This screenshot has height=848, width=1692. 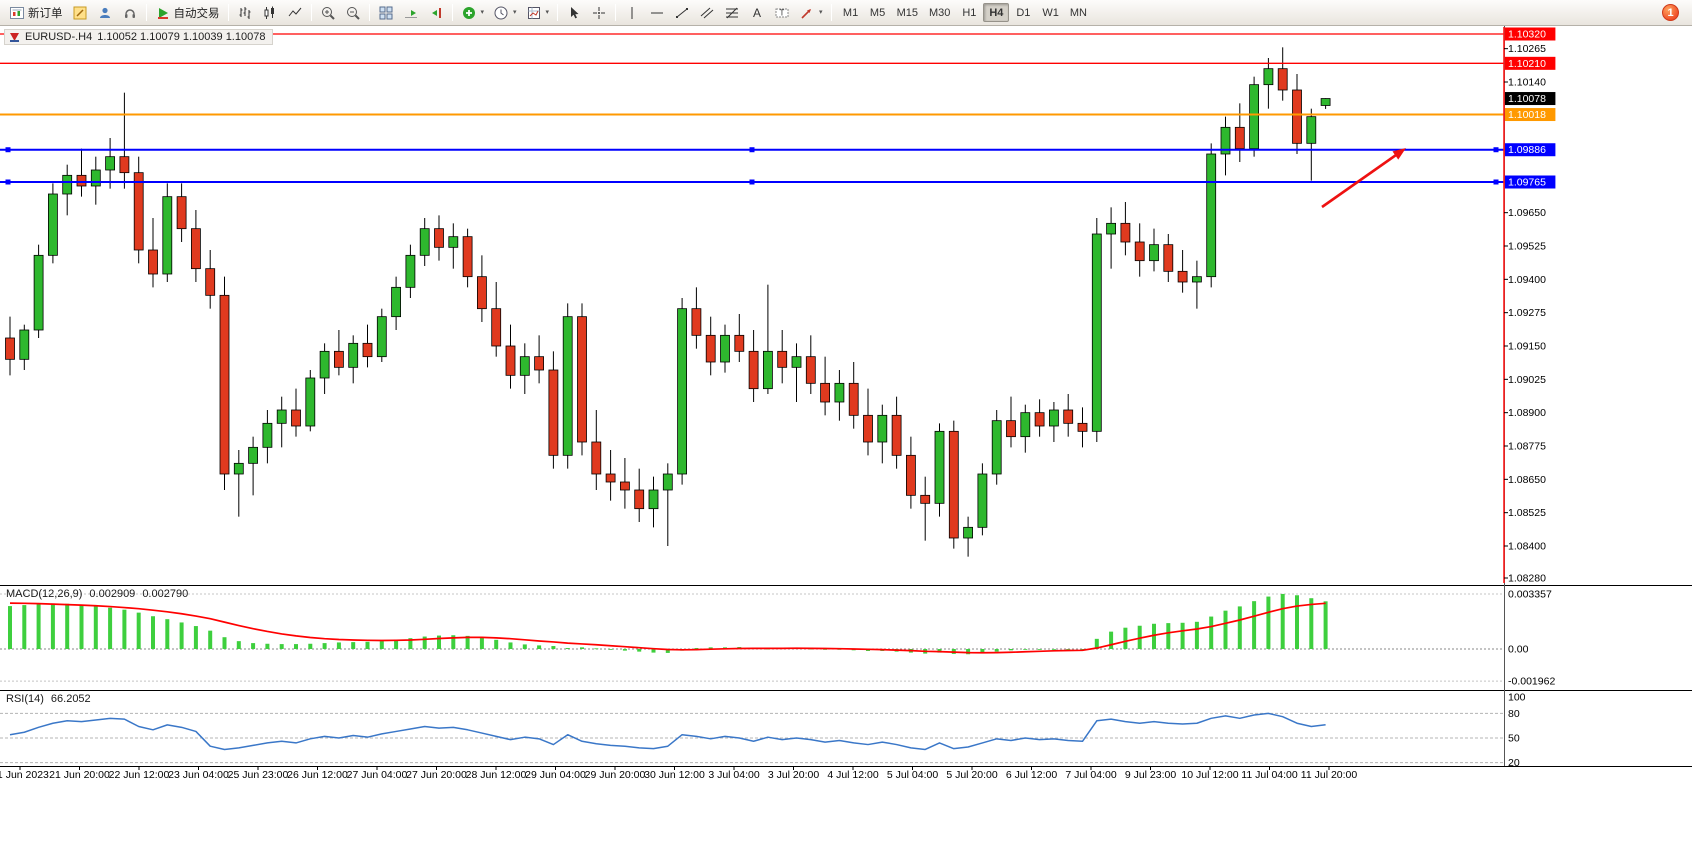 What do you see at coordinates (555, 775) in the screenshot?
I see `time-label: 29 Jun 04:00` at bounding box center [555, 775].